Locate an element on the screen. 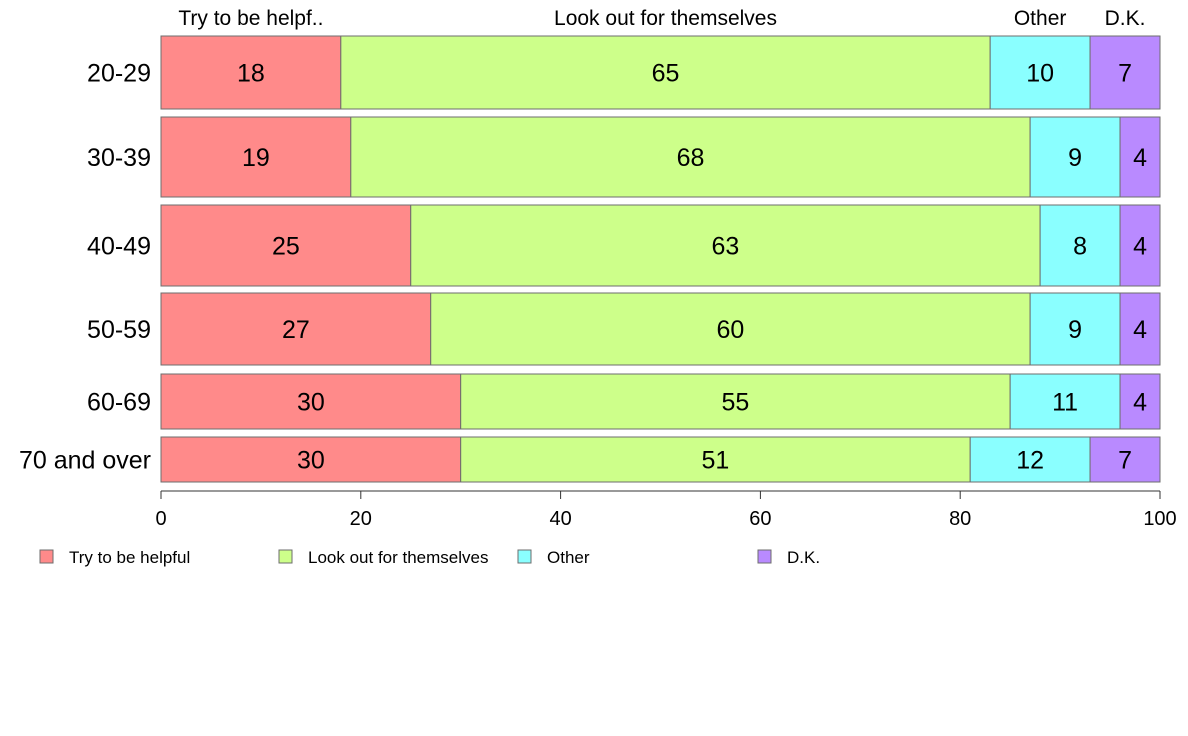 This screenshot has height=736, width=1188. series-top-label: Other is located at coordinates (1040, 18).